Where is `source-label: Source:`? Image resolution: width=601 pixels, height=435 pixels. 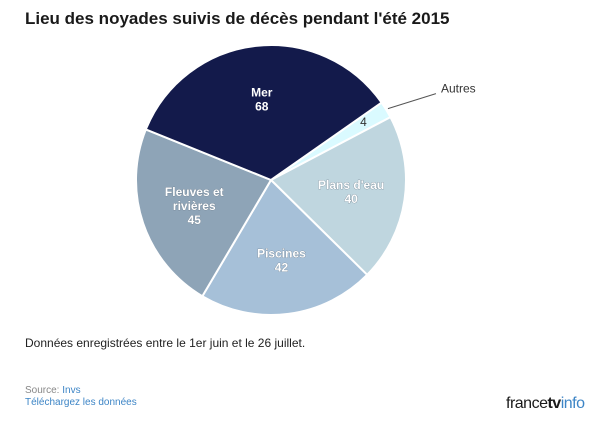 source-label: Source: is located at coordinates (44, 390).